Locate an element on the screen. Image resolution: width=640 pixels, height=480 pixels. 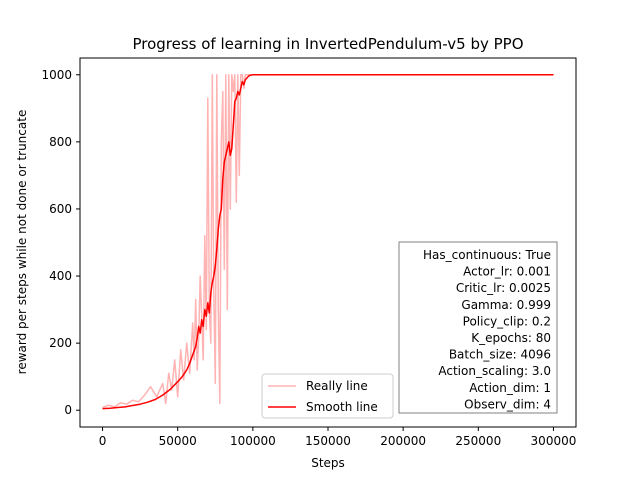
hyperparameter-line: Critic_lr: 0.0025 is located at coordinates (503, 288).